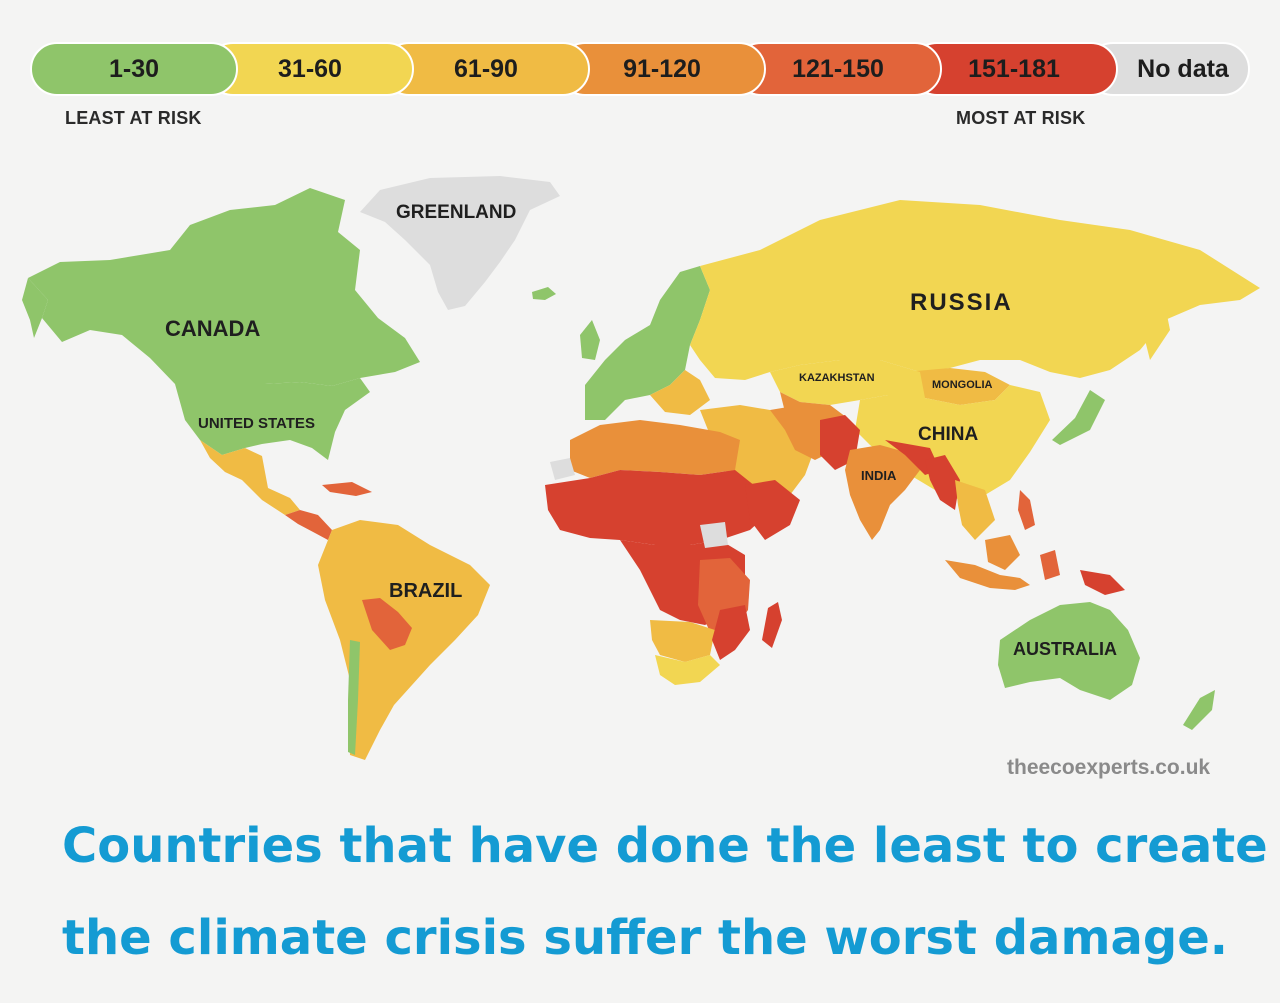 The height and width of the screenshot is (1003, 1280). I want to click on source-credit: theecoexperts.co.uk, so click(1109, 767).